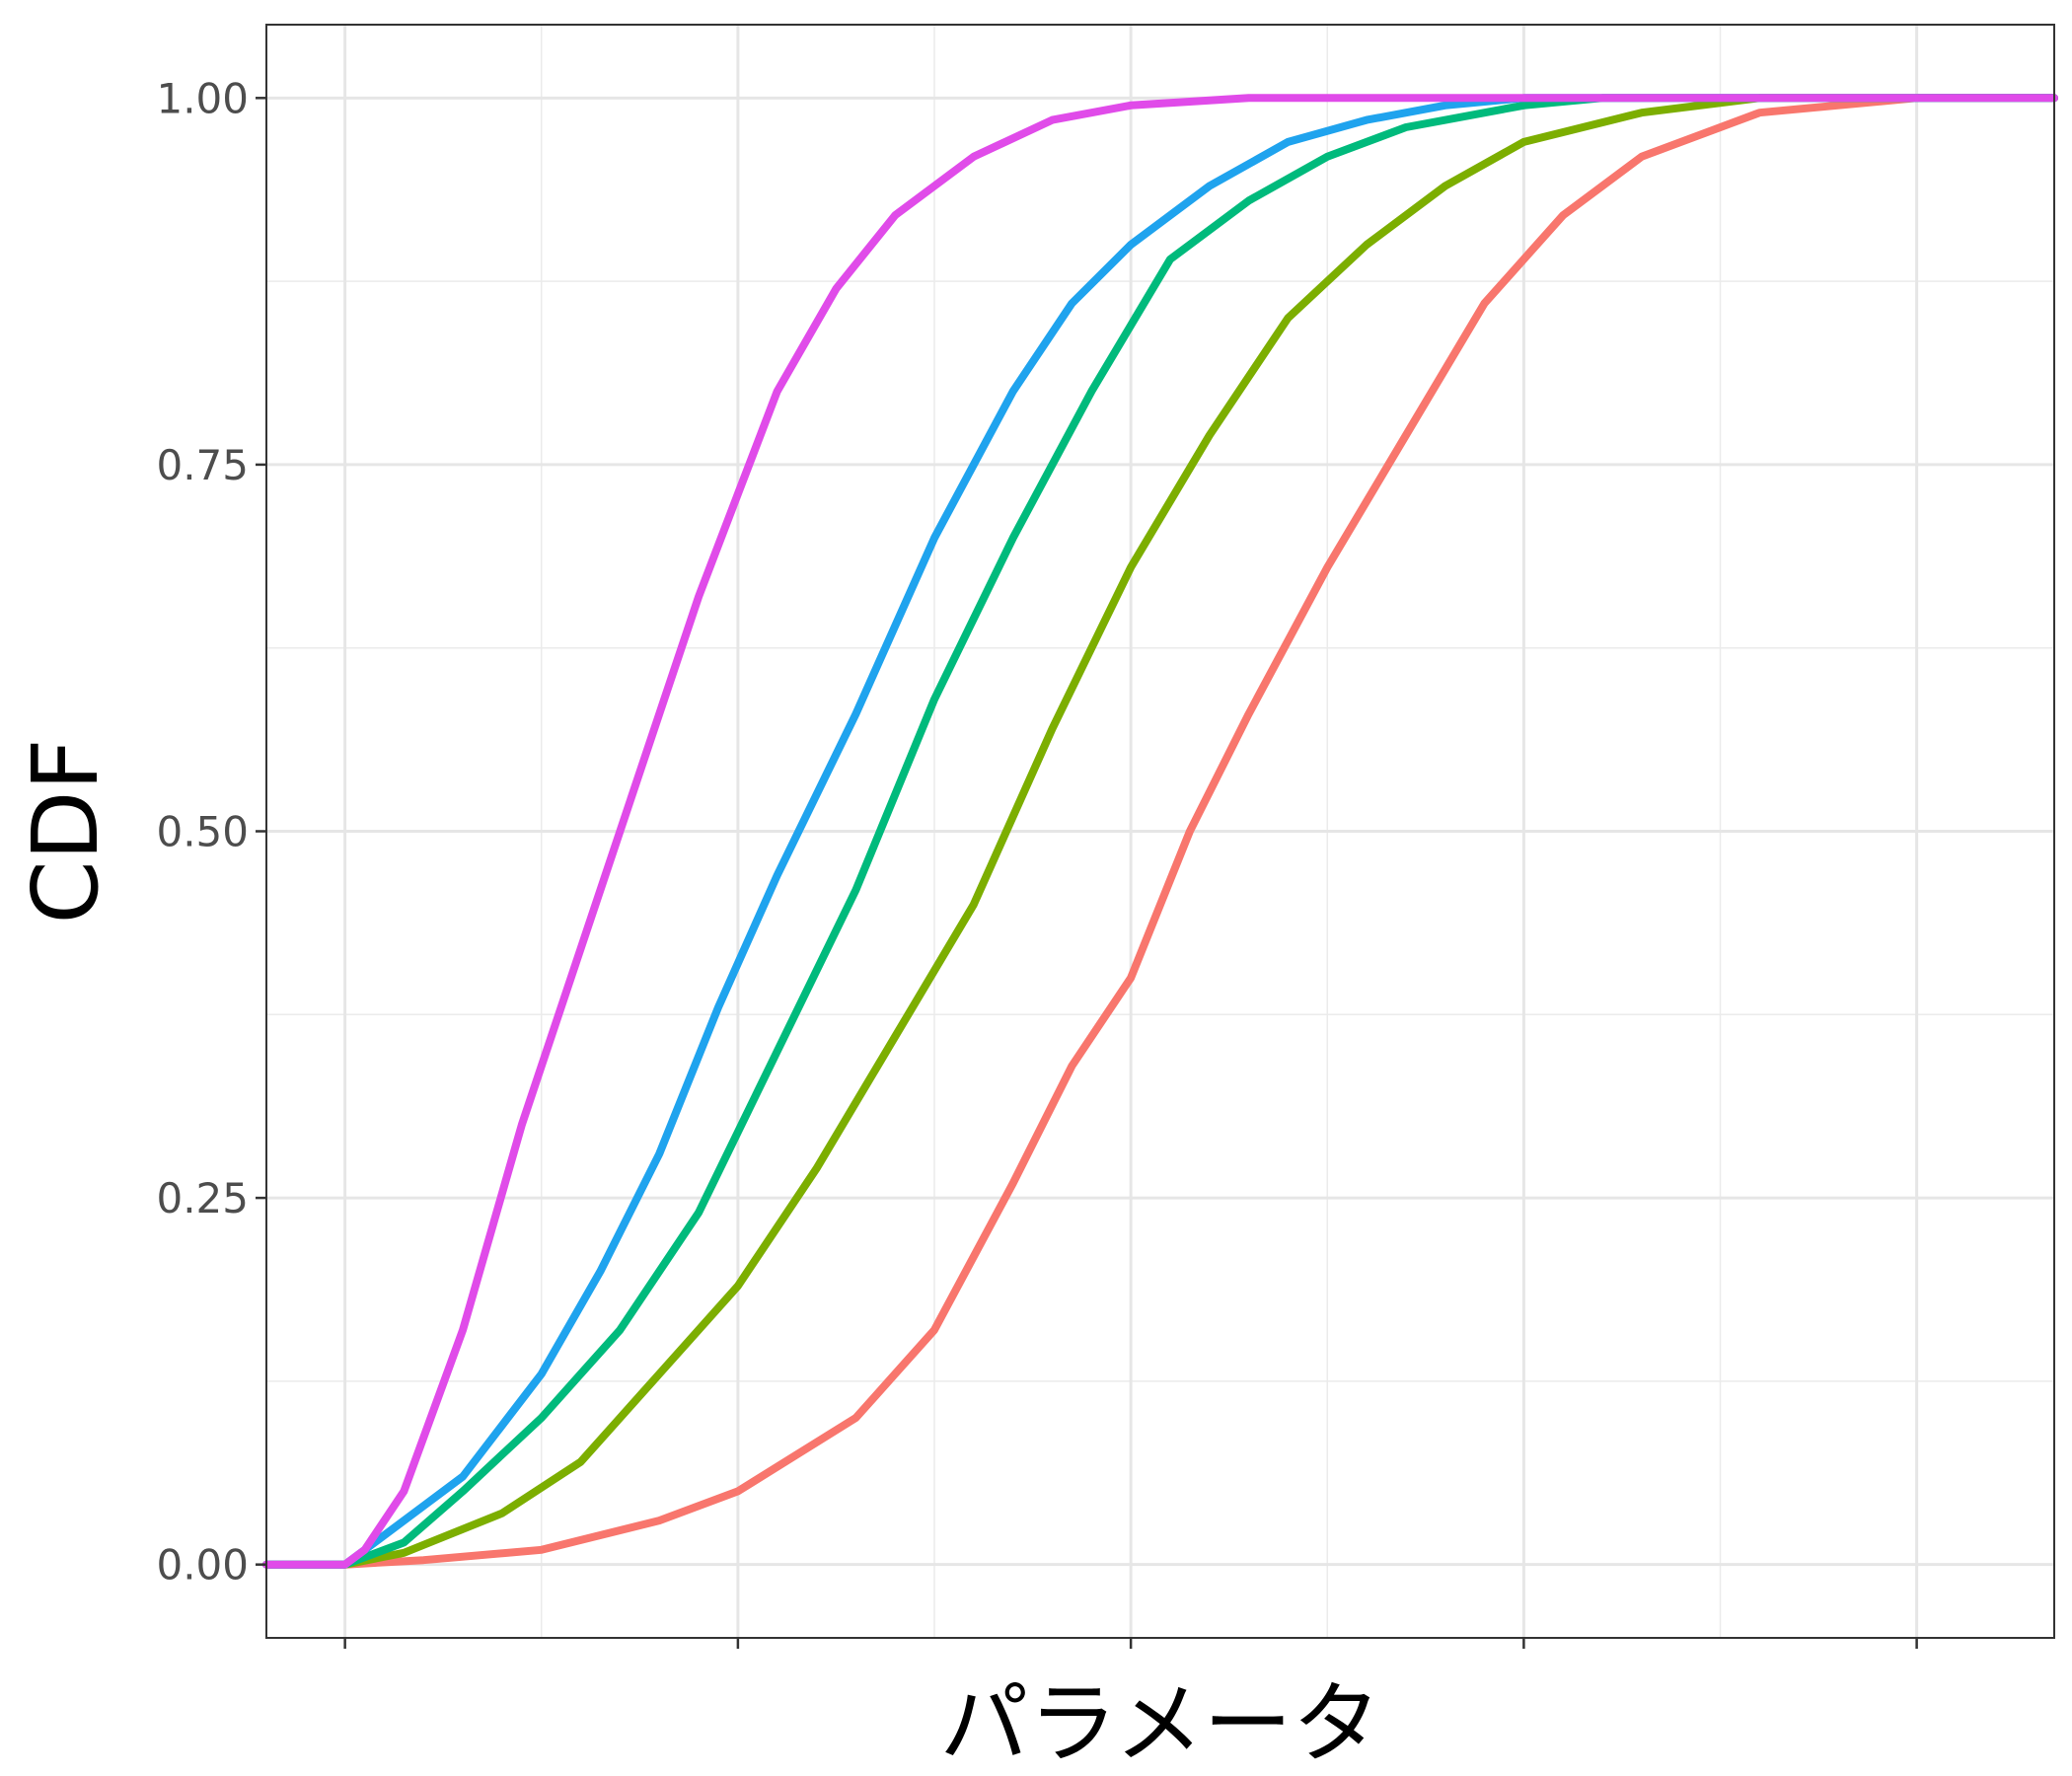  What do you see at coordinates (1159, 1724) in the screenshot?
I see `x-axis-title: パラメータ` at bounding box center [1159, 1724].